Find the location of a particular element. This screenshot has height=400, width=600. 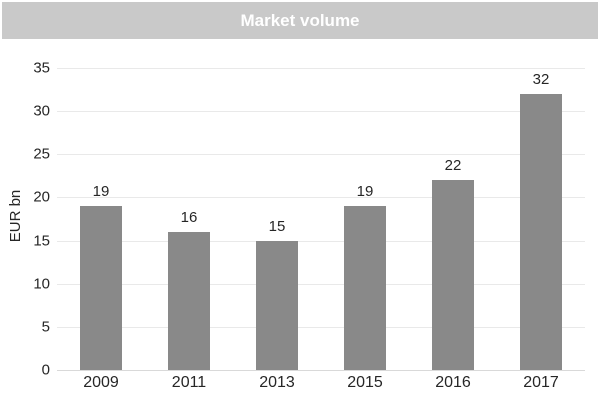

x-tick-label: 2011 is located at coordinates (189, 382).